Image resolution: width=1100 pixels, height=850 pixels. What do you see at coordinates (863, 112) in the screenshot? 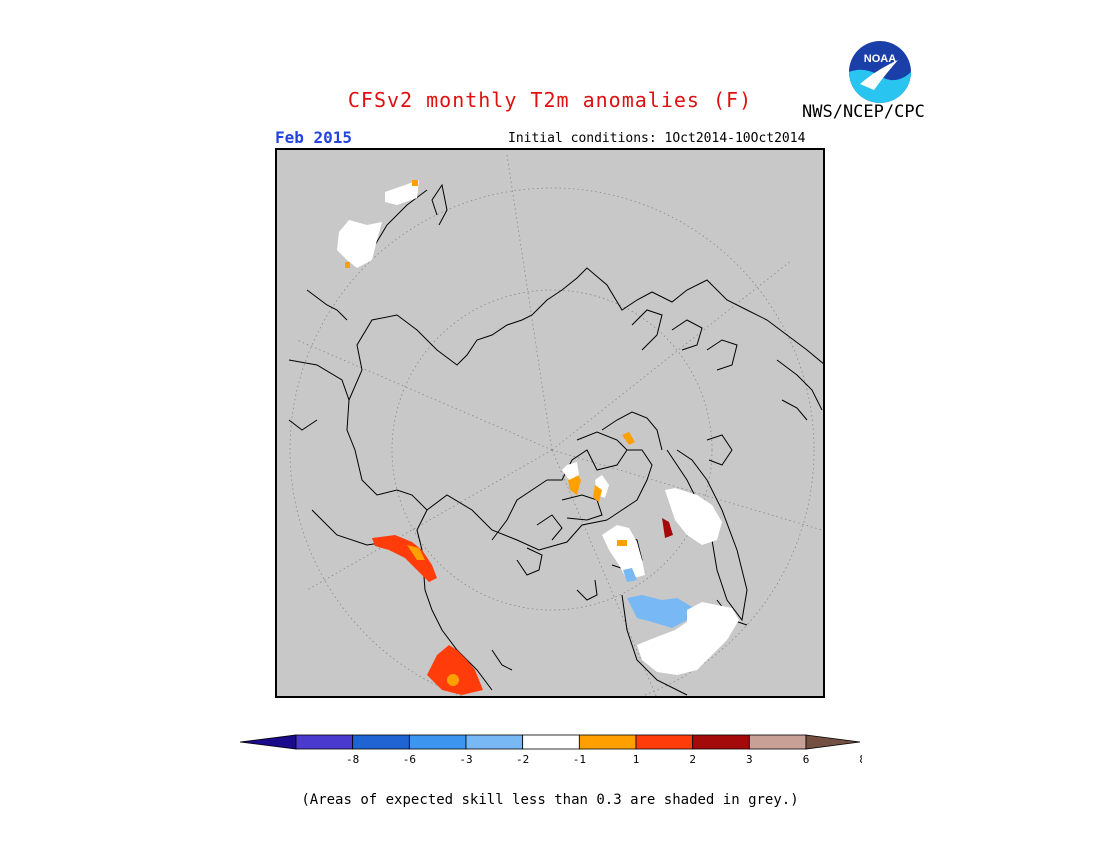
I see `agency-label: NWS/NCEP/CPC` at bounding box center [863, 112].